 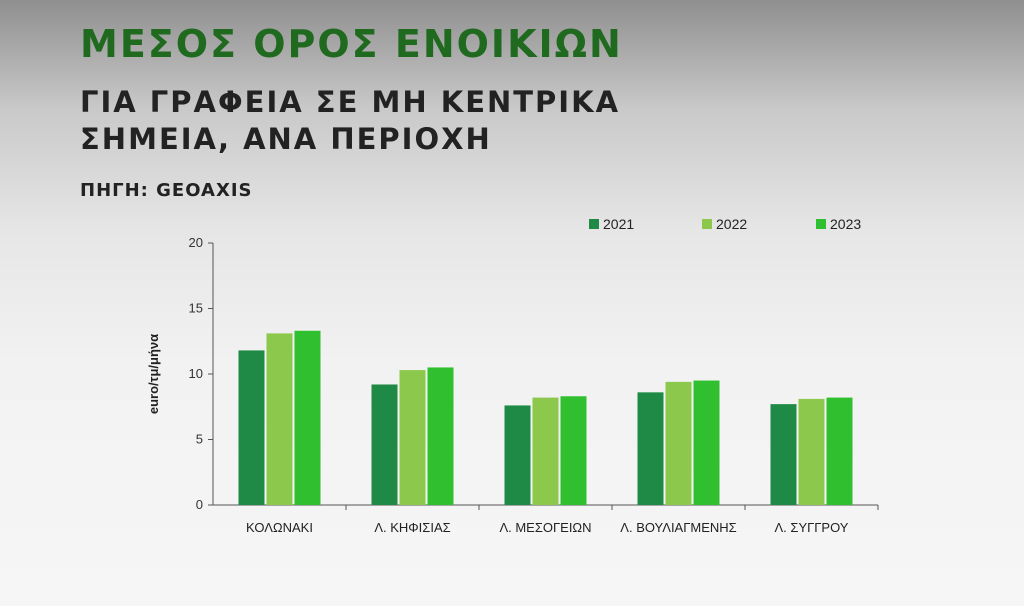 What do you see at coordinates (279, 527) in the screenshot?
I see `x-category-label: ΚΟΛΩΝΑΚΙ` at bounding box center [279, 527].